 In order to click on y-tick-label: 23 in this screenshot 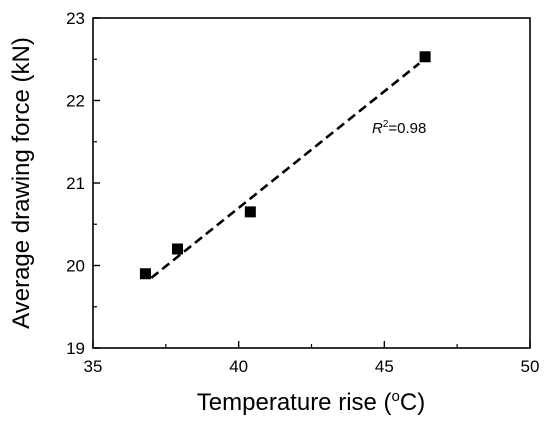, I will do `click(75, 18)`.